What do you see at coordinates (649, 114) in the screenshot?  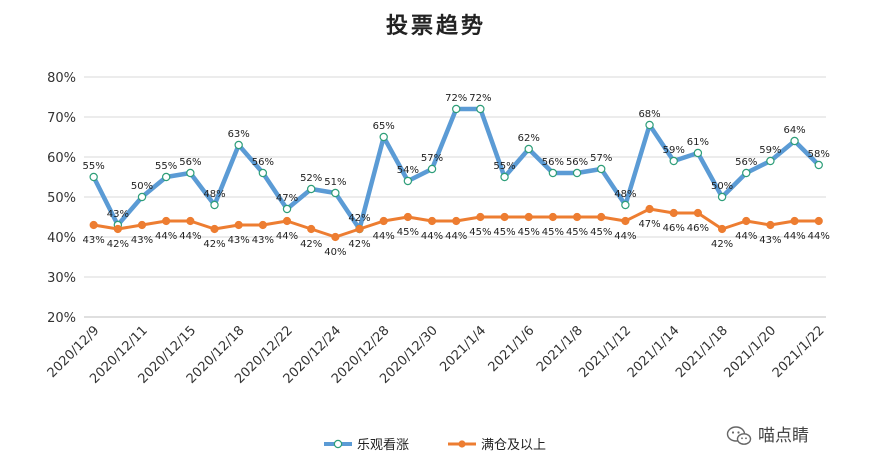 I see `data-label: 68%` at bounding box center [649, 114].